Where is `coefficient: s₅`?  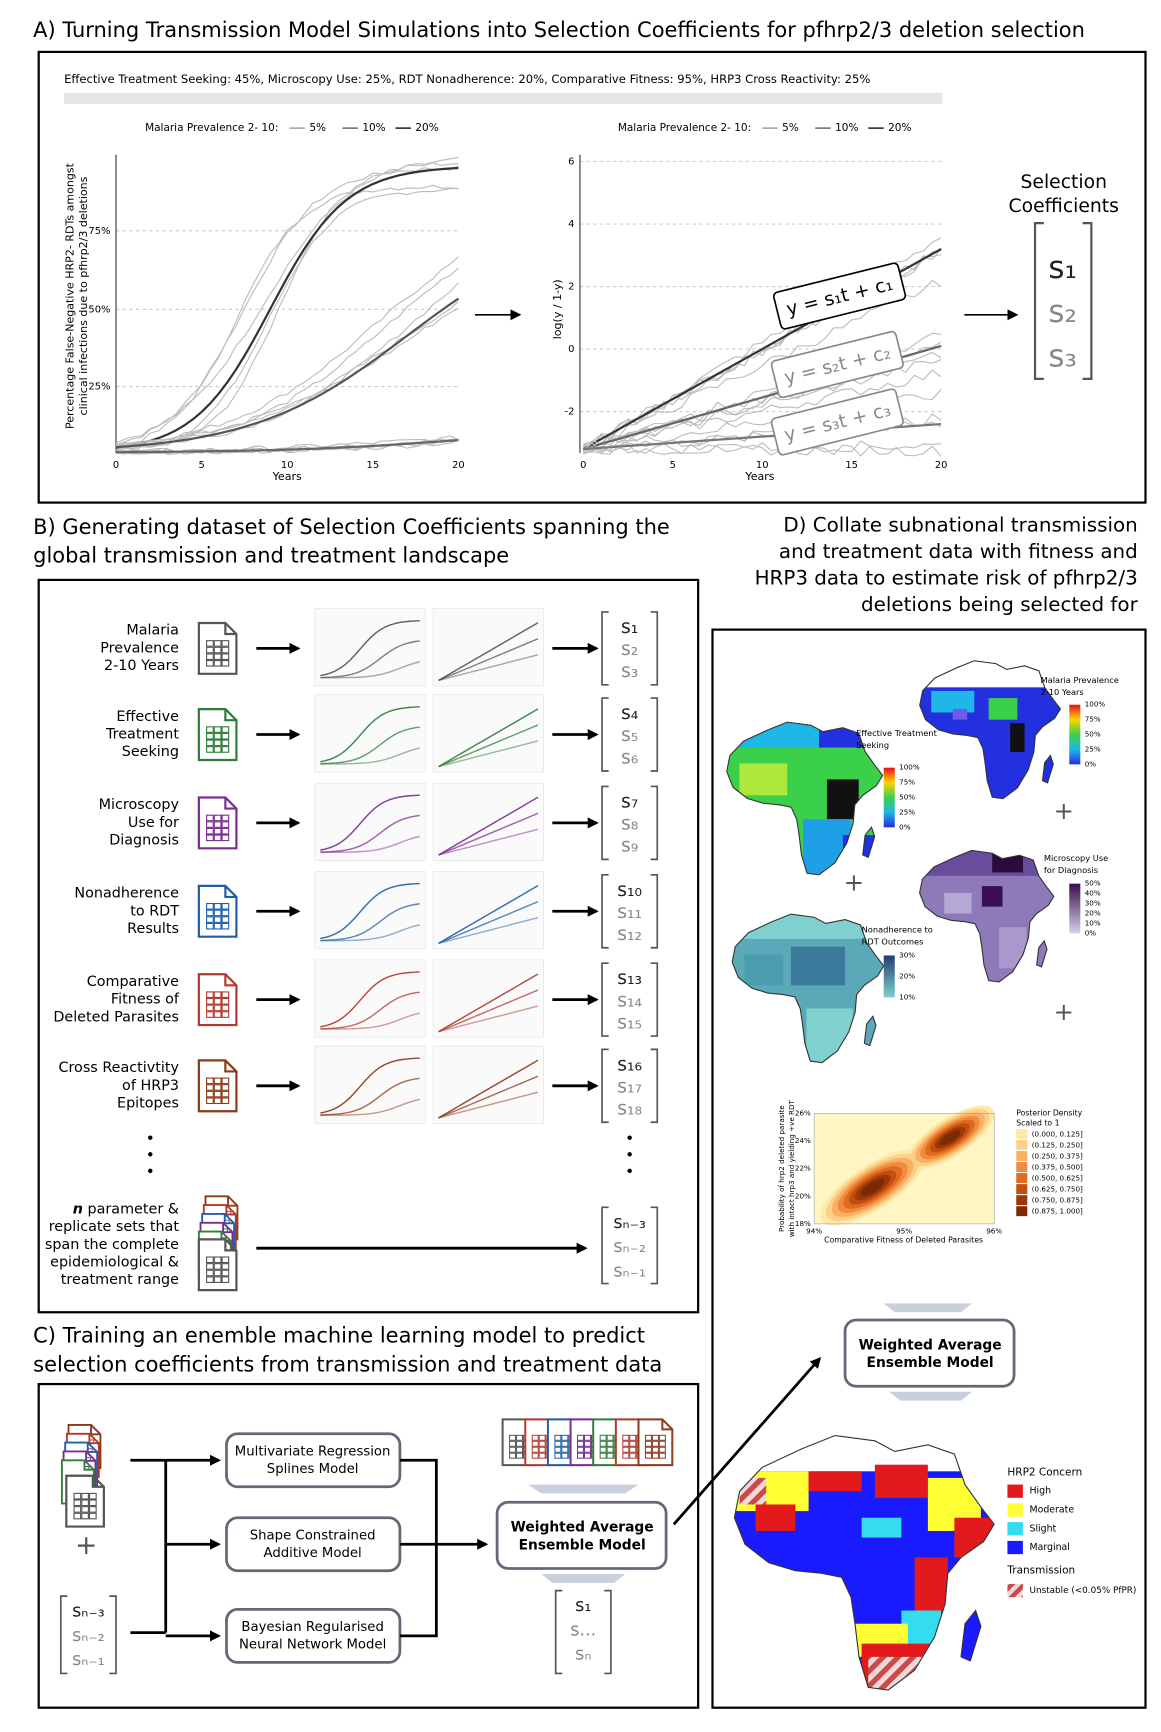 coefficient: s₅ is located at coordinates (629, 735).